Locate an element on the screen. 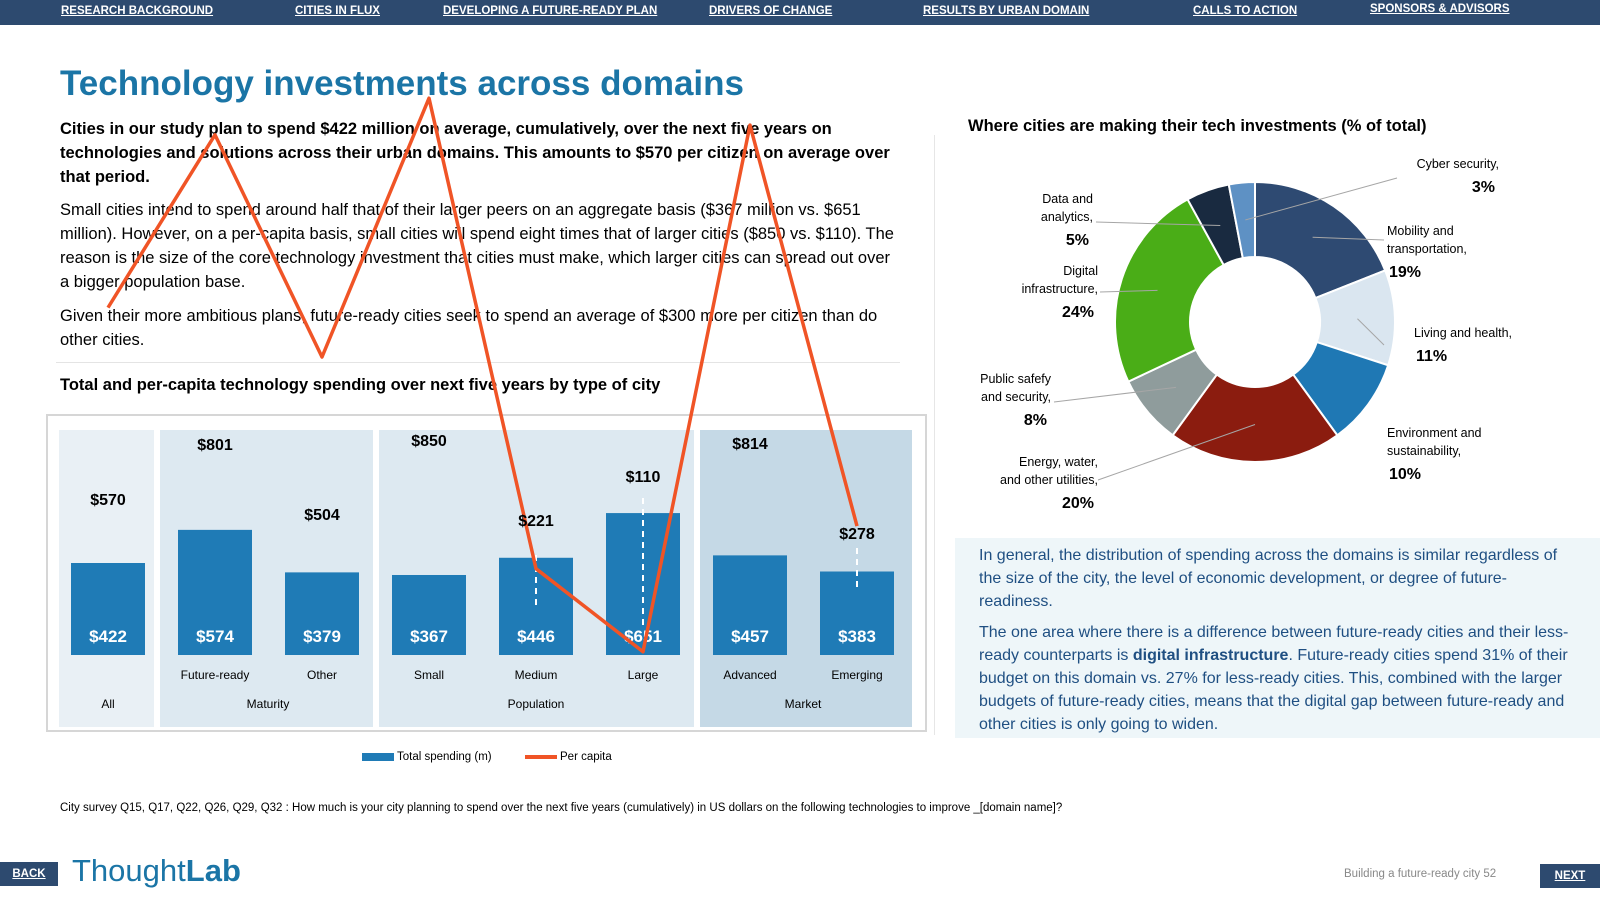 This screenshot has width=1600, height=900. category-label: Large is located at coordinates (643, 675).